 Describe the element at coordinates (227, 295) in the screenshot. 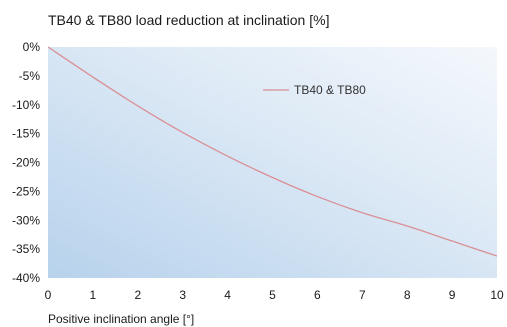

I see `x-tick-label: 4` at that location.